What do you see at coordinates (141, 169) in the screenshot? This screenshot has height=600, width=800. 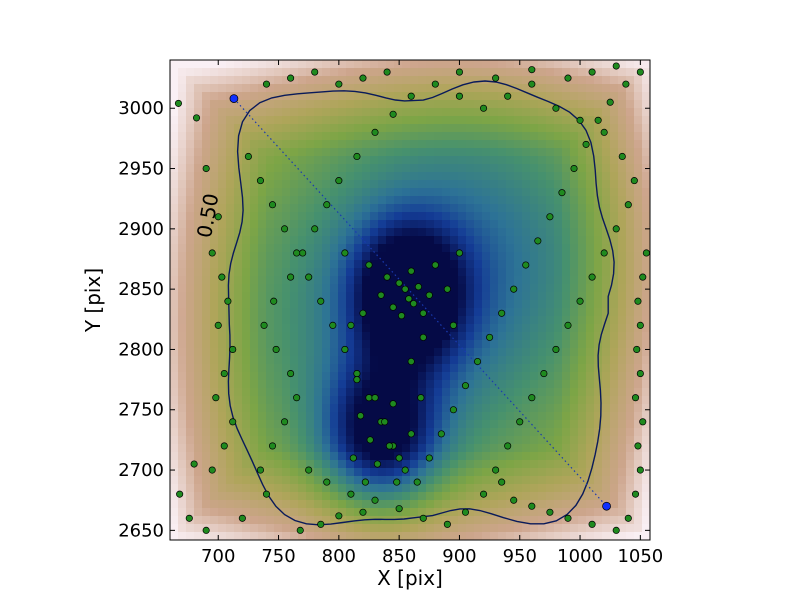 I see `y-tick-label: 2950` at bounding box center [141, 169].